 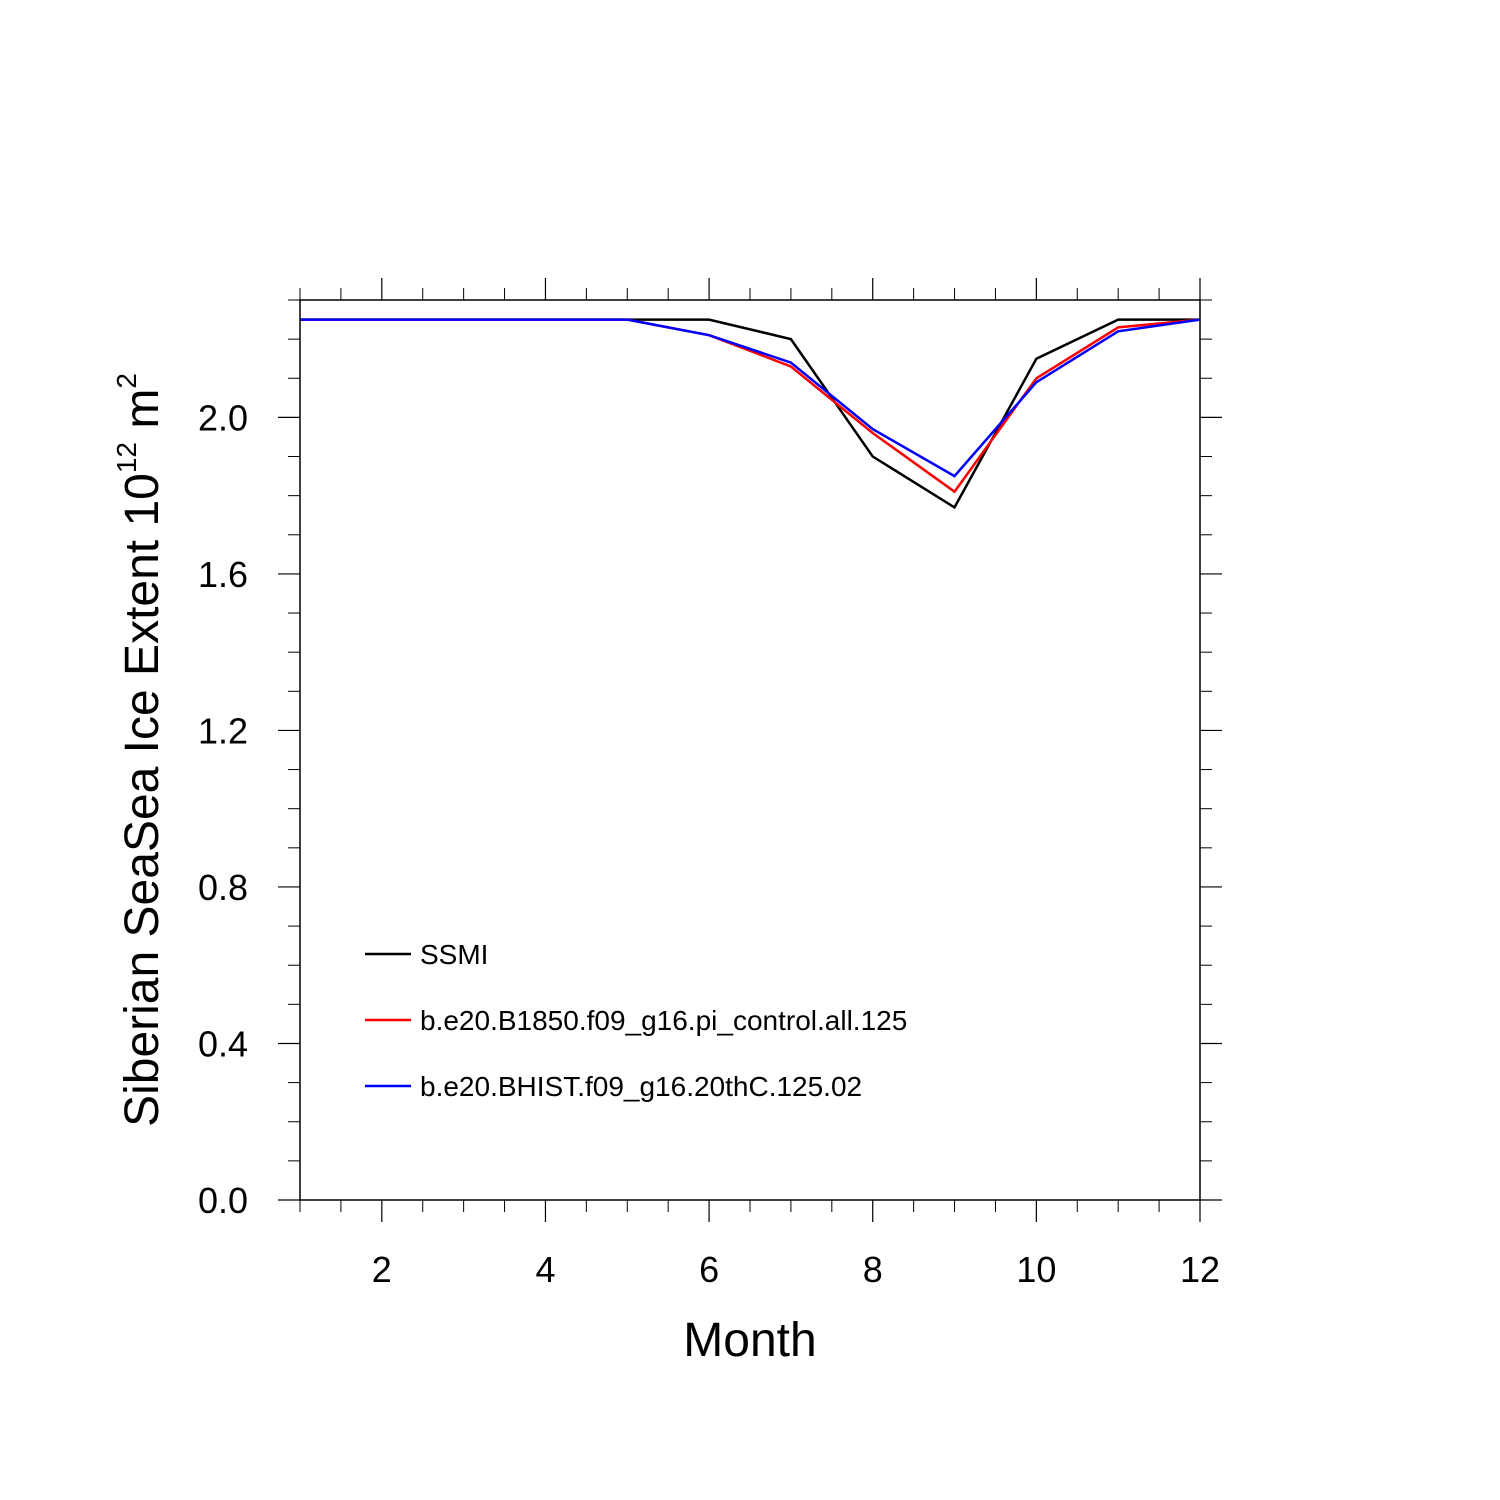 I want to click on x-tick-label: 6, so click(x=709, y=1269).